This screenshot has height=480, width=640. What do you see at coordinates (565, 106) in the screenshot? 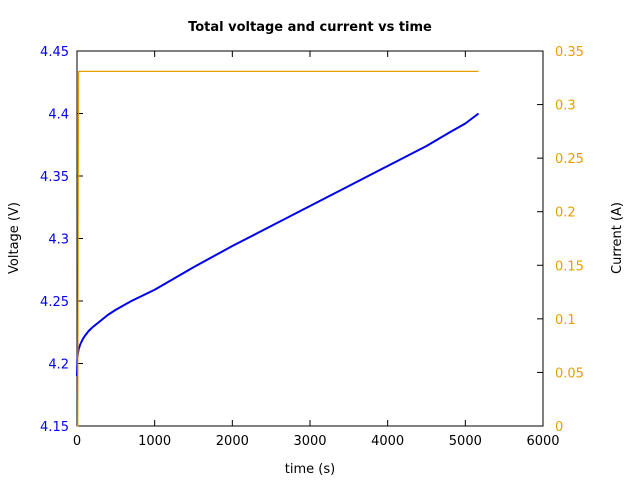
I see `right-y-tick-label: 0.3` at bounding box center [565, 106].